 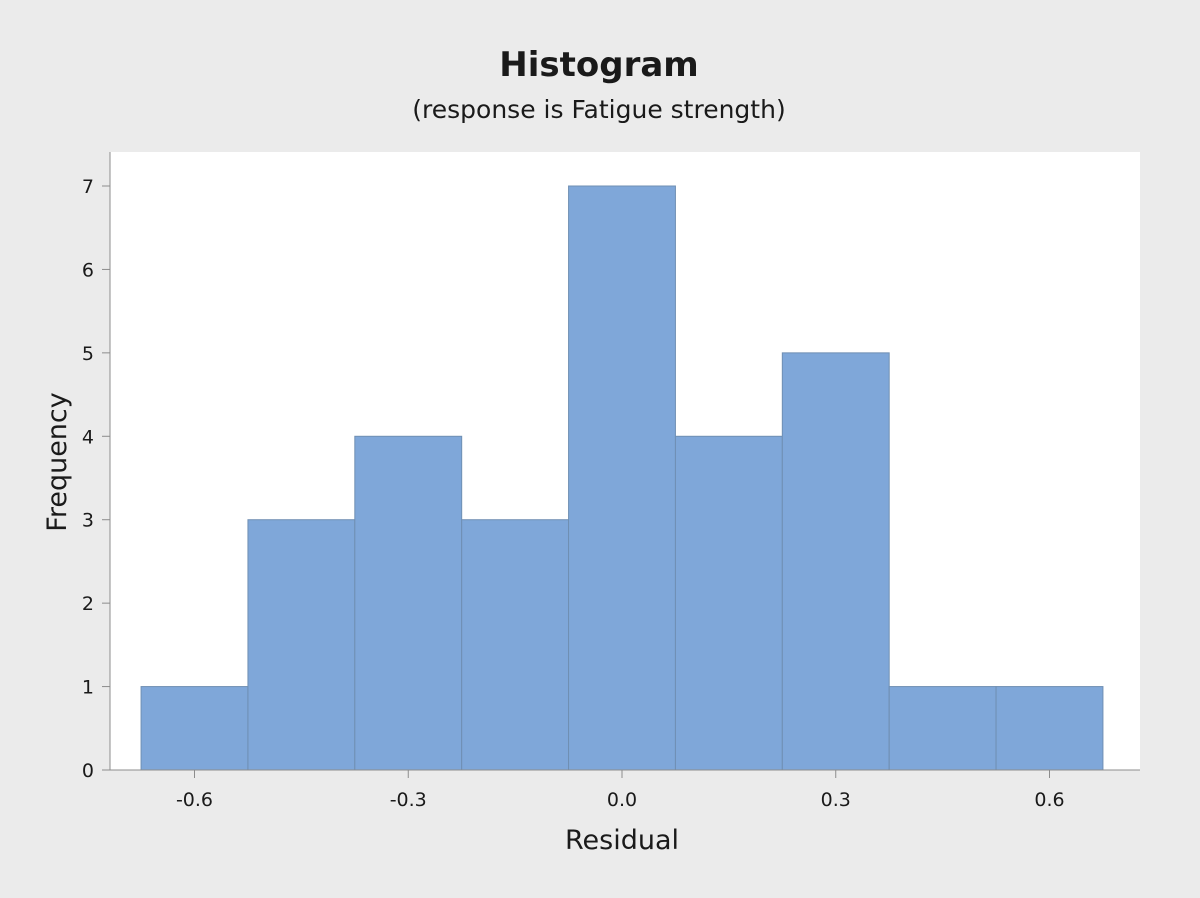 What do you see at coordinates (88, 354) in the screenshot?
I see `y-tick-label: 5` at bounding box center [88, 354].